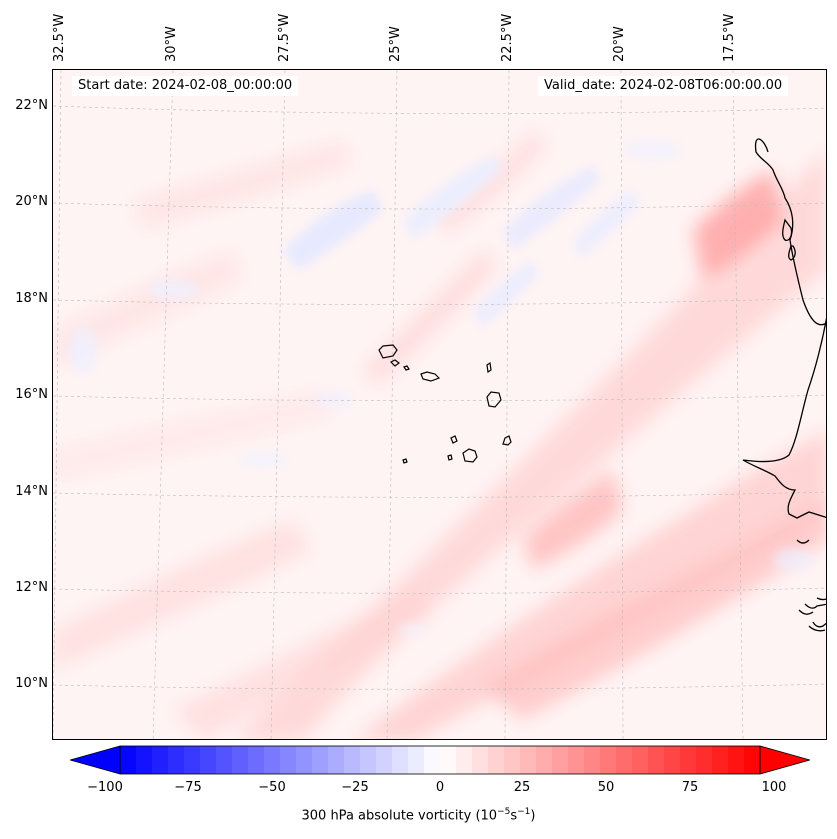 The width and height of the screenshot is (837, 839). Describe the element at coordinates (395, 44) in the screenshot. I see `lon-label-25w: 25°W` at that location.